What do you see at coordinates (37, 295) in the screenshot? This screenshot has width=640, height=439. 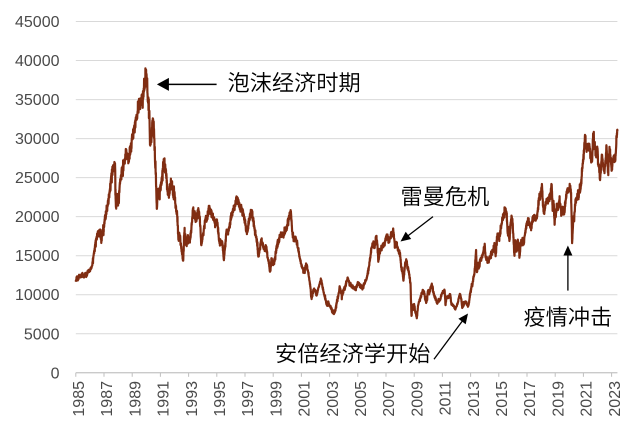 I see `svg-text: 10000` at bounding box center [37, 295].